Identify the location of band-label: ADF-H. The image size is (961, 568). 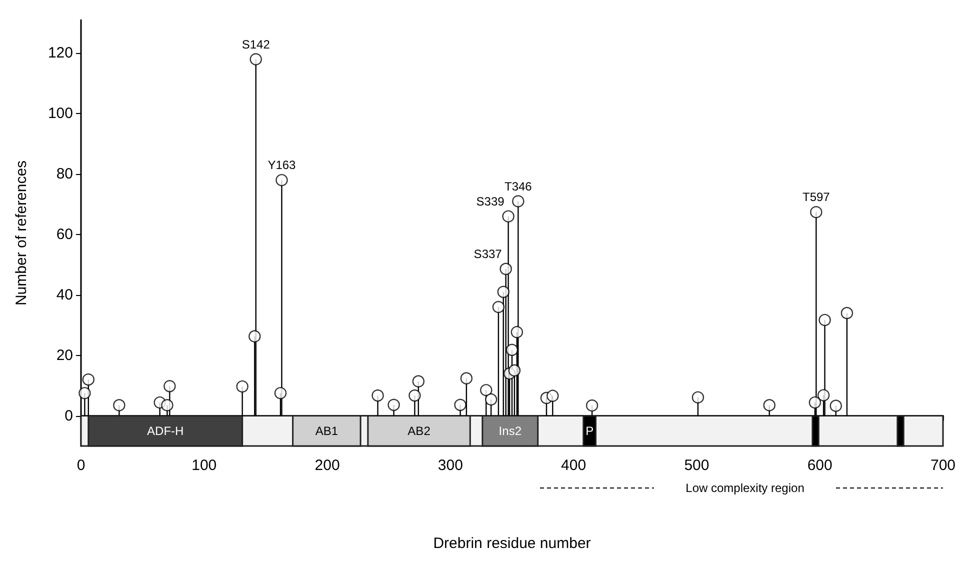
(165, 431).